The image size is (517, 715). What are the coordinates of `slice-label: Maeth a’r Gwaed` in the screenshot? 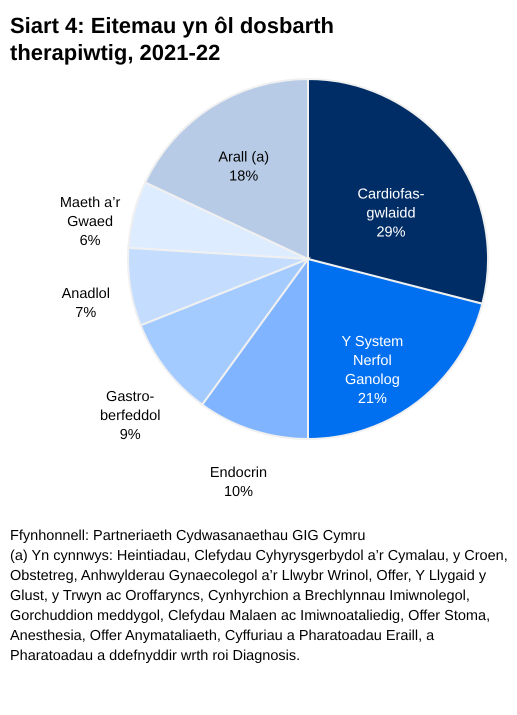 It's located at (90, 212).